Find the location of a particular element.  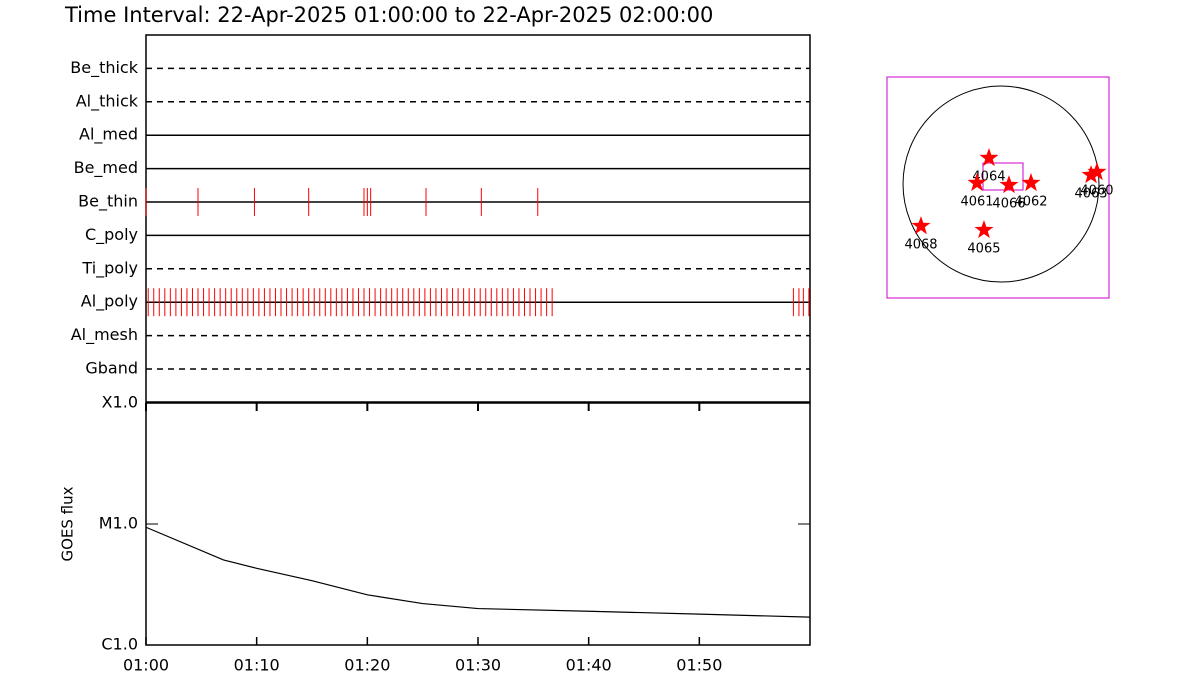

row-label: Al_med is located at coordinates (108, 135).